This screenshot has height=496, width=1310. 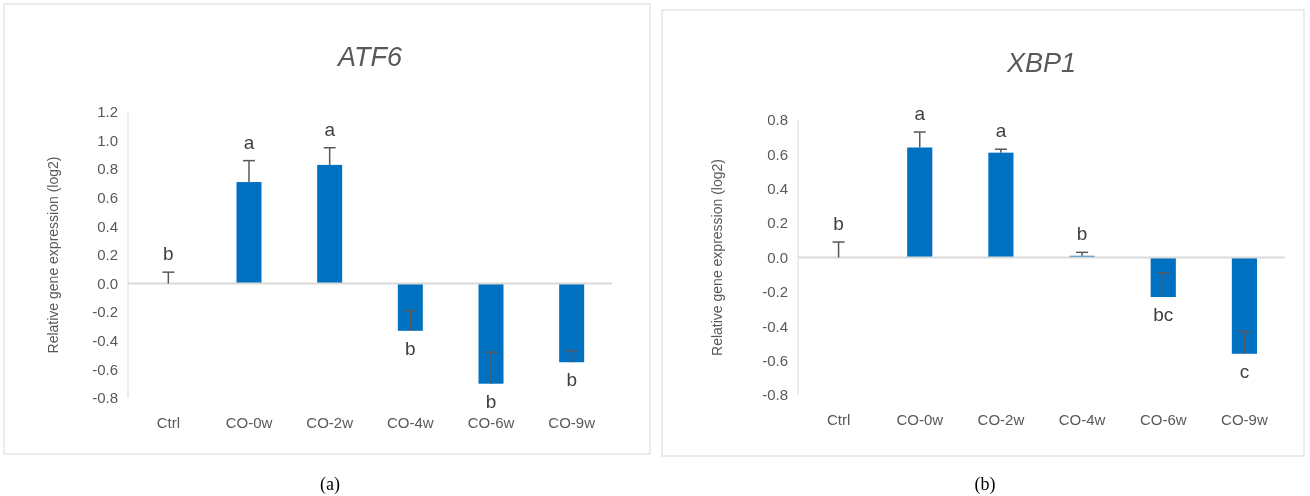 What do you see at coordinates (1163, 315) in the screenshot?
I see `annotation: bc` at bounding box center [1163, 315].